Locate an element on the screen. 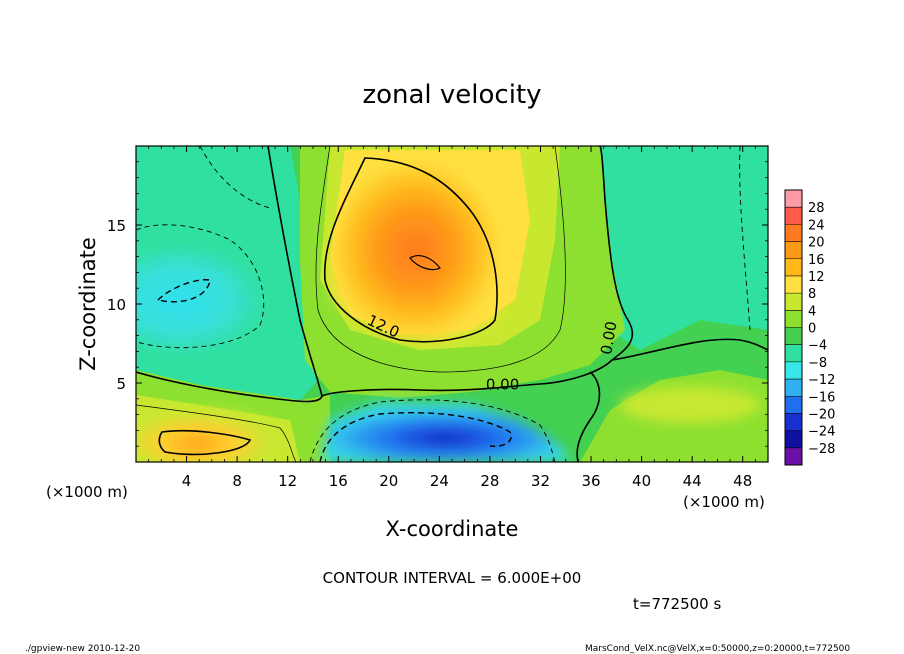 The image size is (904, 654). lower-right-yellow-green is located at coordinates (690, 405).